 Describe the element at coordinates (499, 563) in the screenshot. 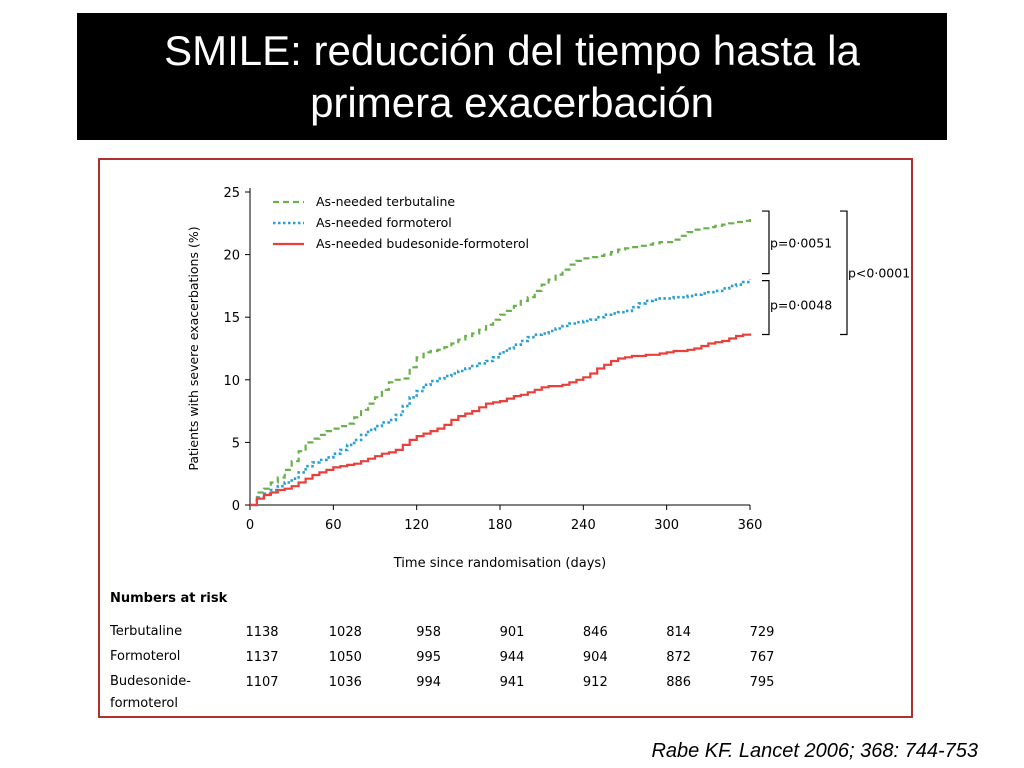

I see `x-axis-label: Time since randomisation (days)` at that location.